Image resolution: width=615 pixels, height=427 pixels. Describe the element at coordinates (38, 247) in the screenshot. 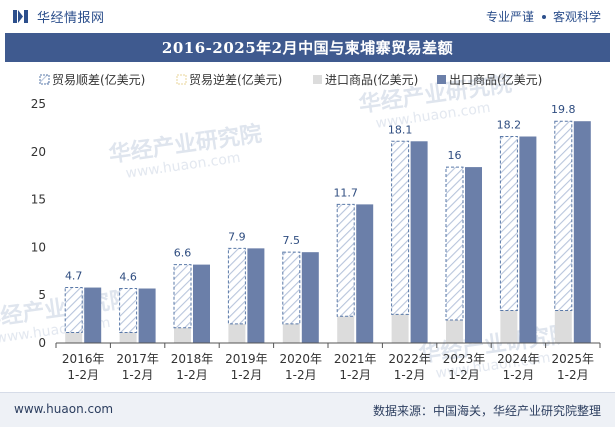

I see `y-tick-label: 10` at that location.